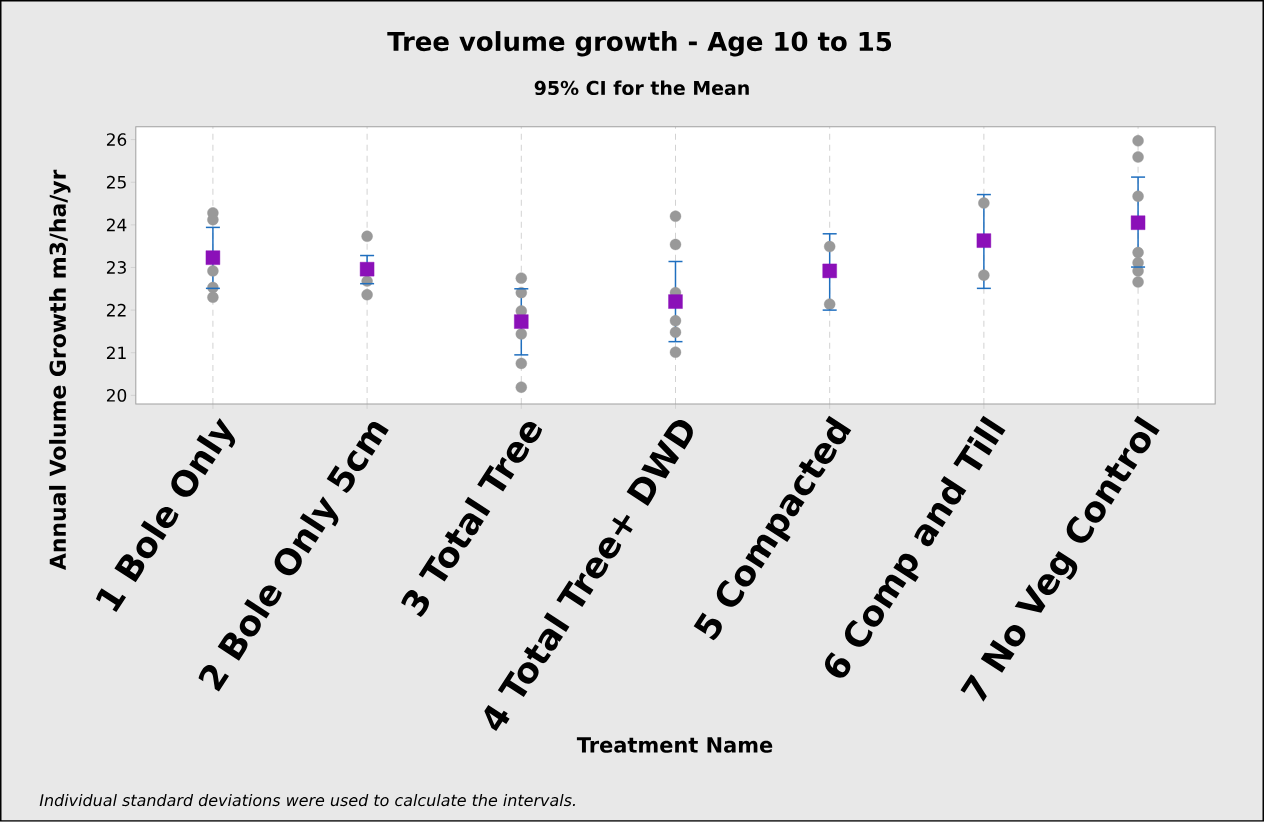 This screenshot has width=1264, height=822. What do you see at coordinates (641, 88) in the screenshot?
I see `chart-subtitle: 95% CI for the Mean` at bounding box center [641, 88].